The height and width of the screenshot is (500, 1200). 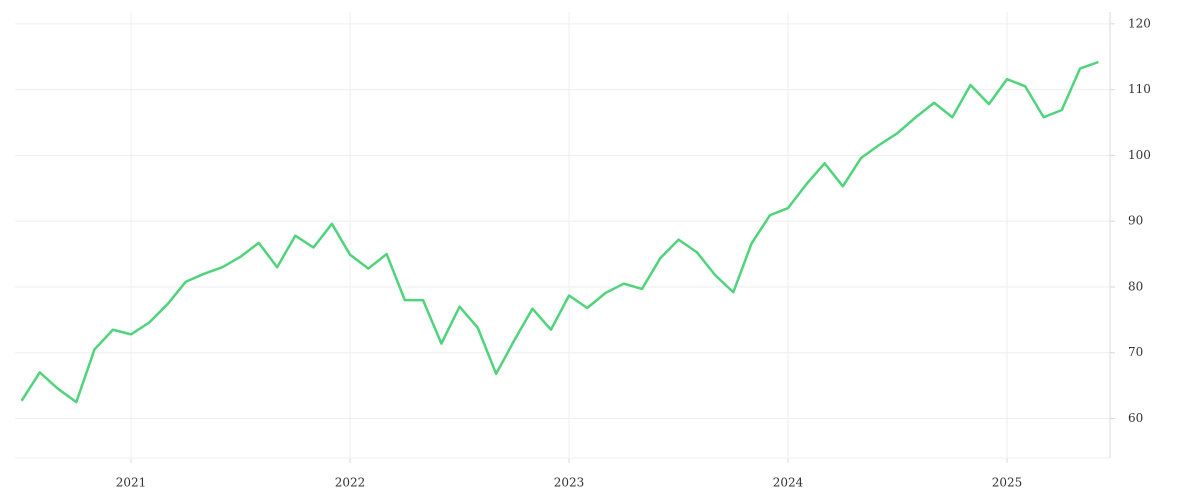 I want to click on y-tick-label: 110, so click(x=1139, y=89).